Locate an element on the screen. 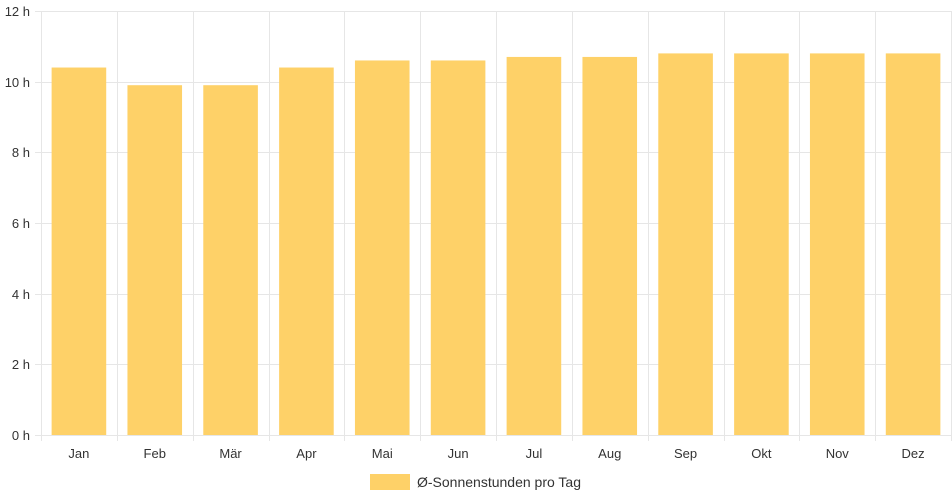 The height and width of the screenshot is (500, 952). y-tick-label: 6 h is located at coordinates (21, 223).